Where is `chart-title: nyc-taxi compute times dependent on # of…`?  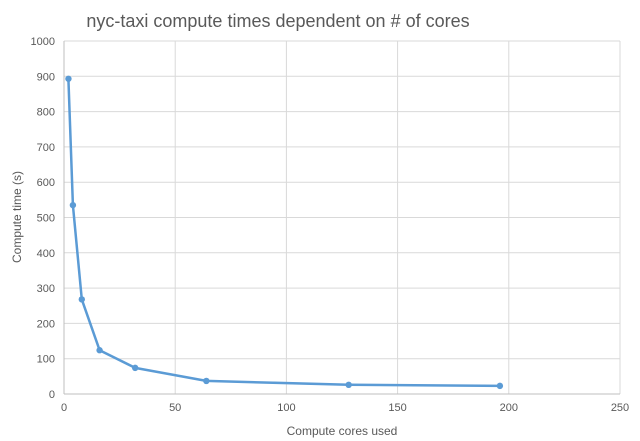 chart-title: nyc-taxi compute times dependent on # of… is located at coordinates (277, 21).